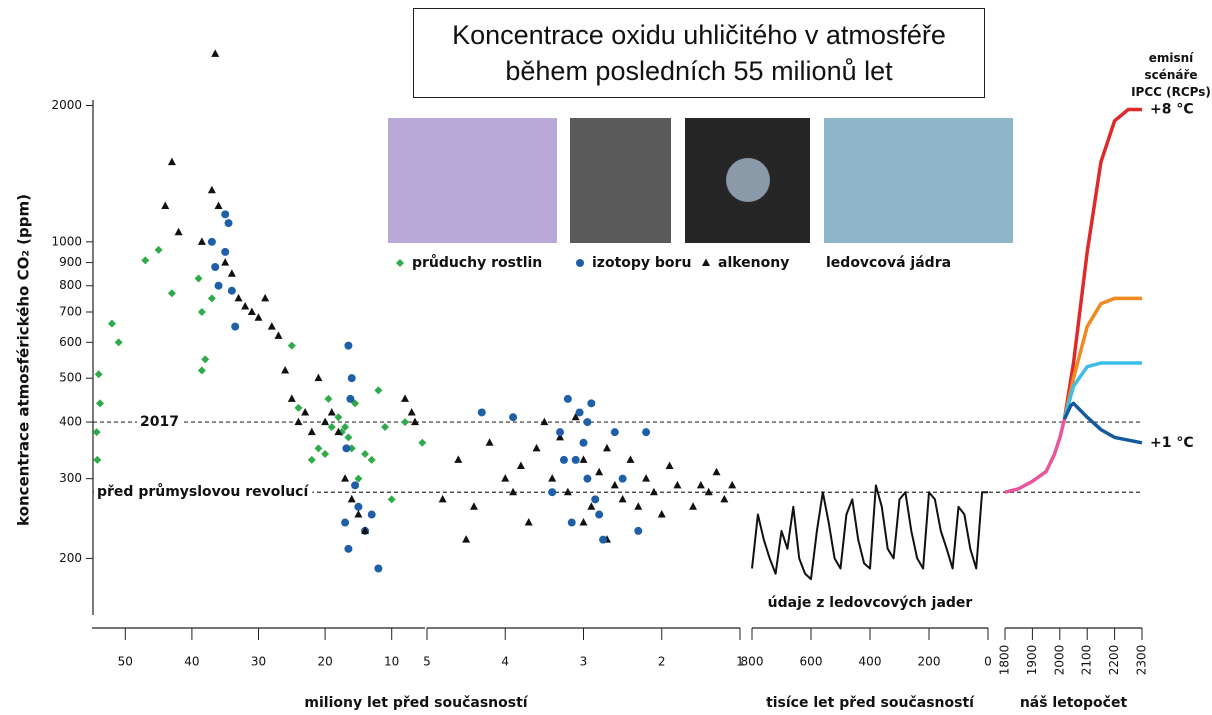  Describe the element at coordinates (477, 262) in the screenshot. I see `legend-label: průduchy rostlin` at that location.